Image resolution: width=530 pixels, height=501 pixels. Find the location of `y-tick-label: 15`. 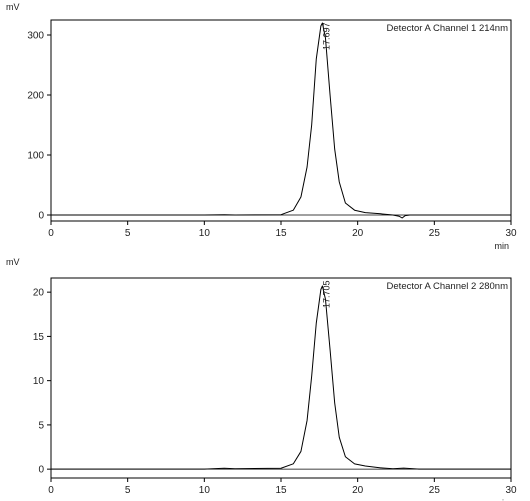

y-tick-label: 15 is located at coordinates (39, 337).